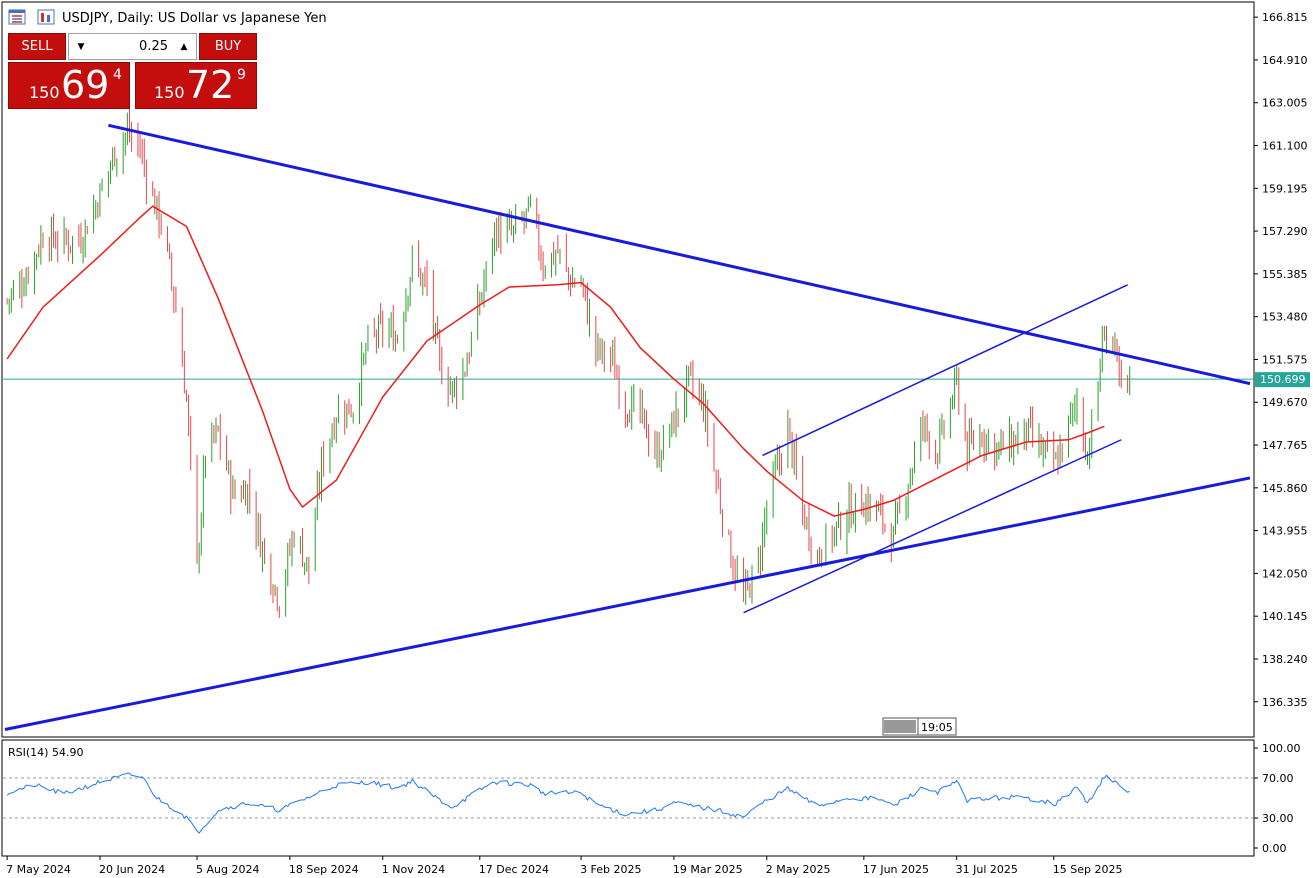 This screenshot has height=878, width=1313. What do you see at coordinates (1285, 402) in the screenshot?
I see `y-tick-label: 149.670` at bounding box center [1285, 402].